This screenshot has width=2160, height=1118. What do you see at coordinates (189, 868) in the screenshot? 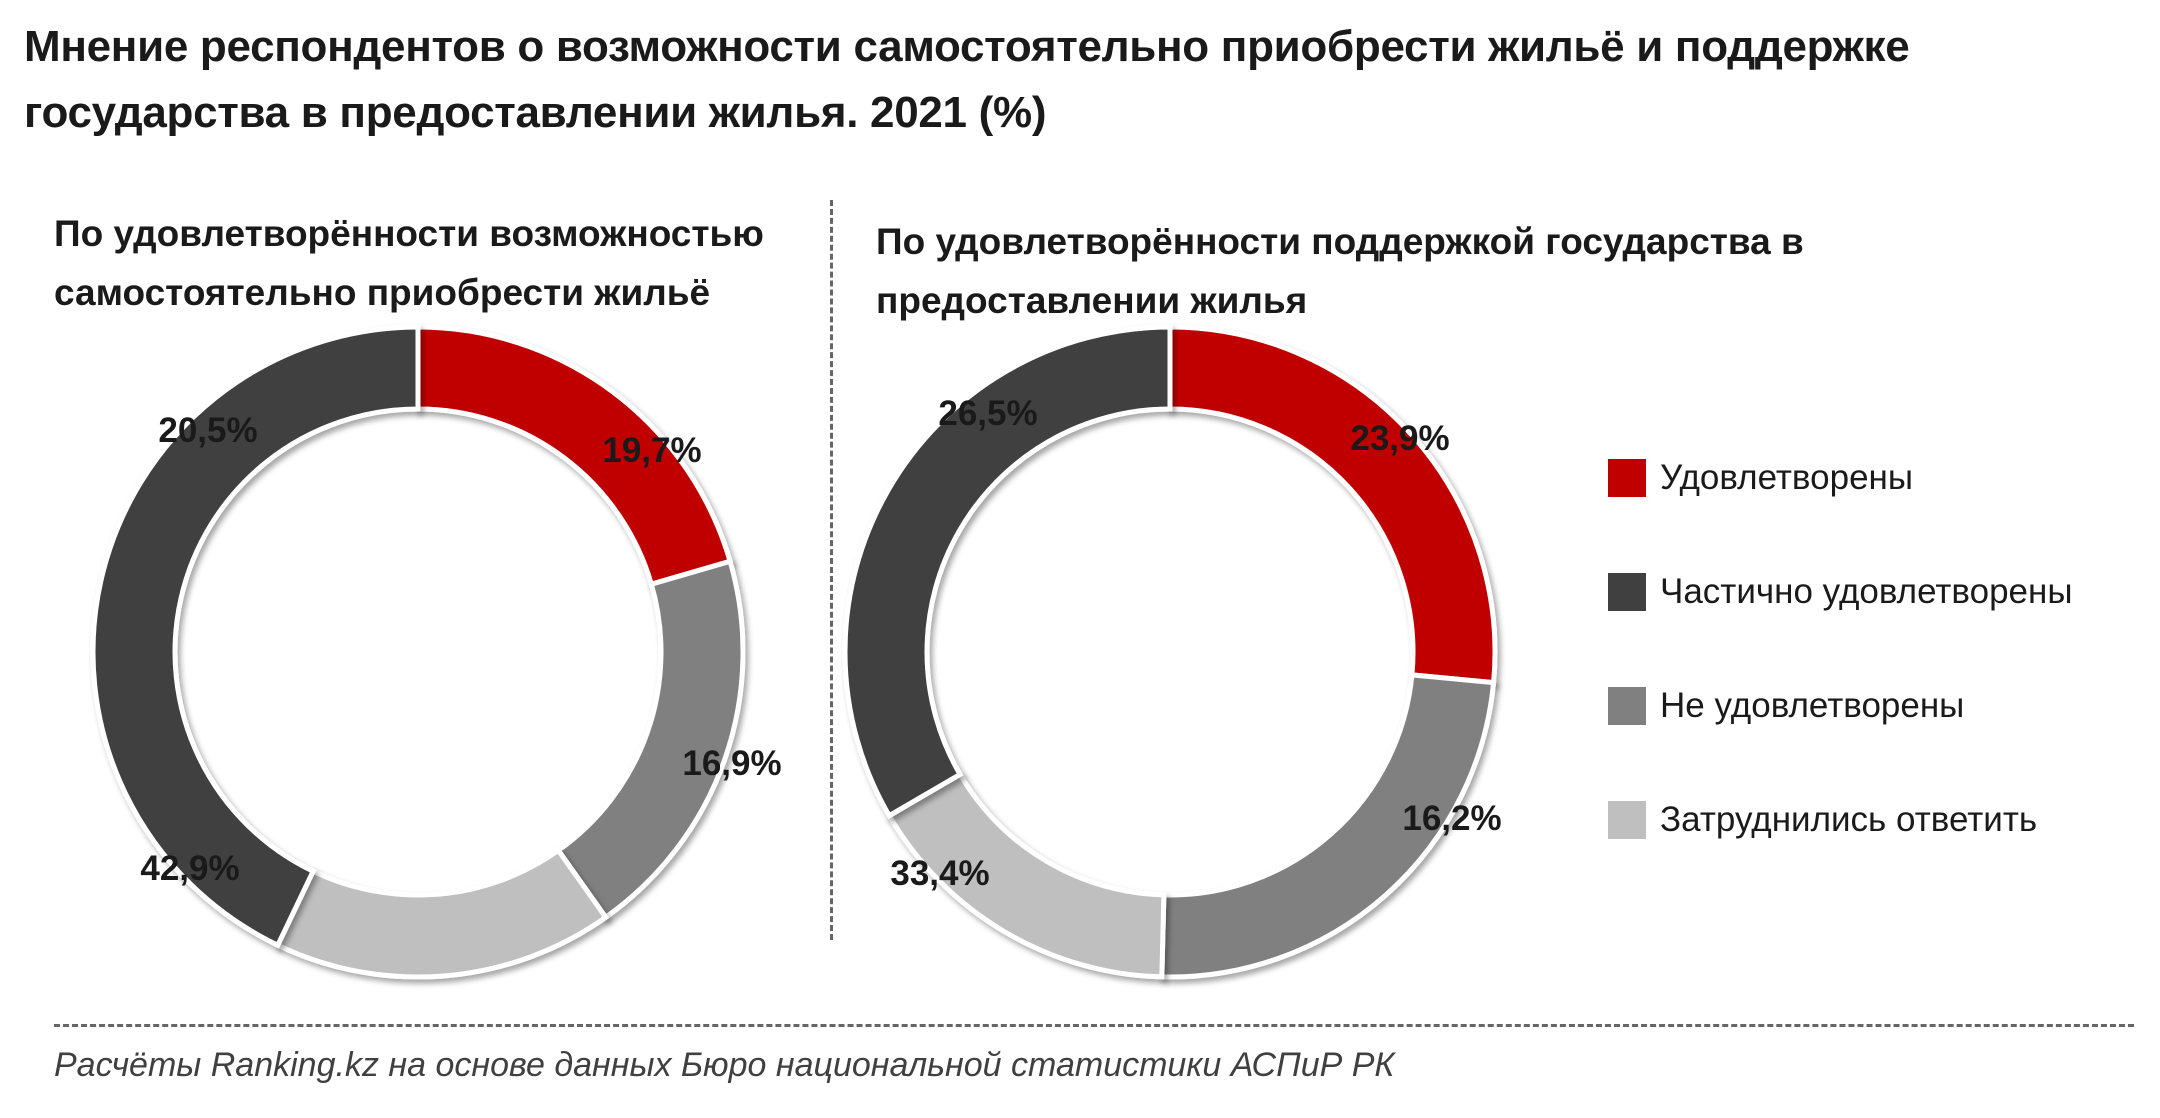
I see `slice-value-label: 42,9%` at bounding box center [189, 868].